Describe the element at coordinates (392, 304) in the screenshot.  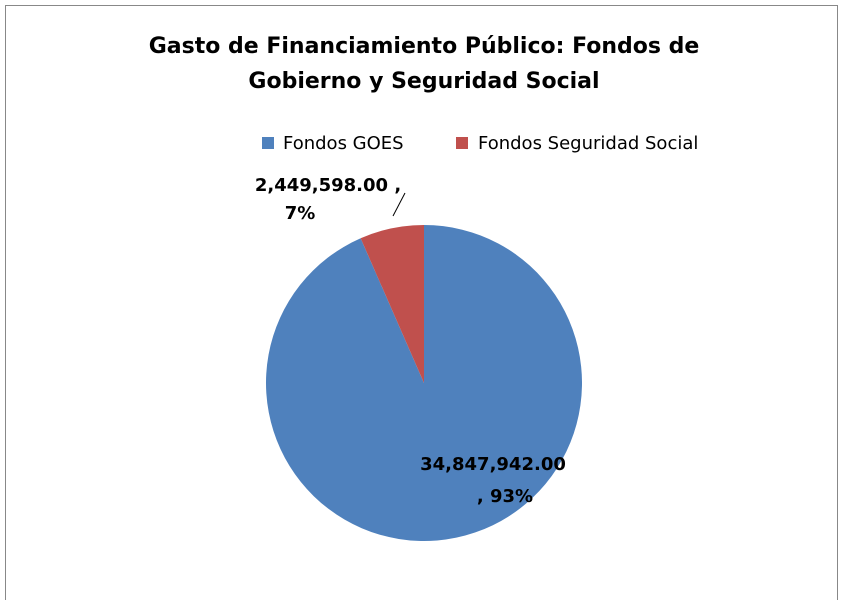
I see `pie-slice` at that location.